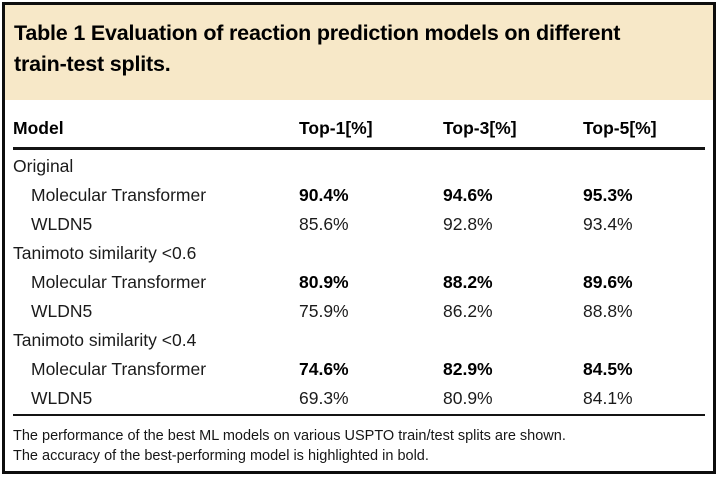 Image resolution: width=720 pixels, height=482 pixels. I want to click on column-header-top5: Top-5[%], so click(620, 128).